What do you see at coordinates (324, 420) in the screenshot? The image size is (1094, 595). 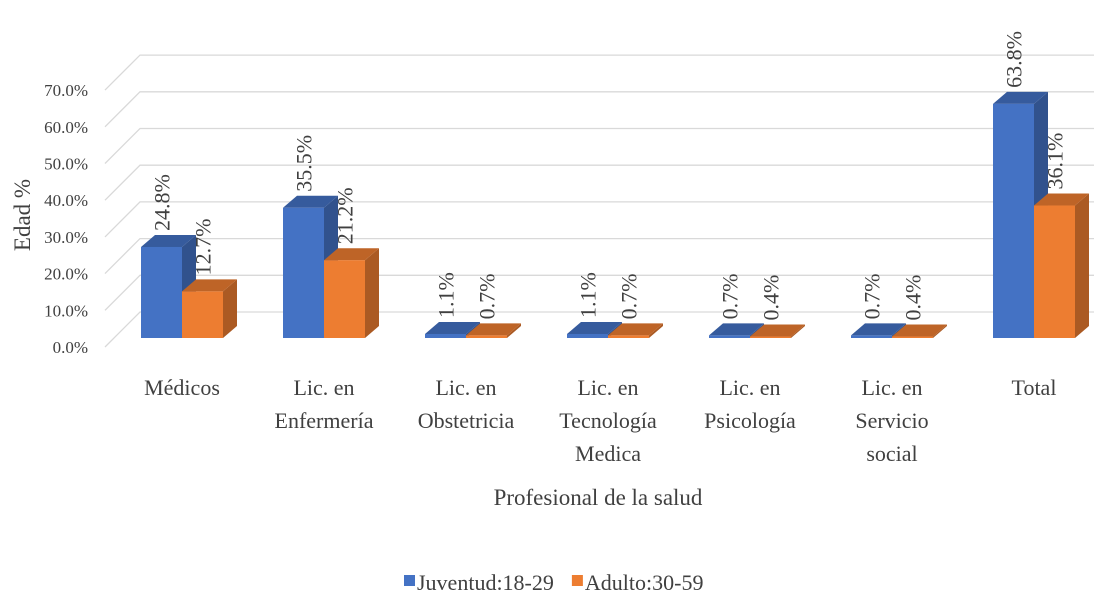 I see `x-tick-line: Enfermería` at bounding box center [324, 420].